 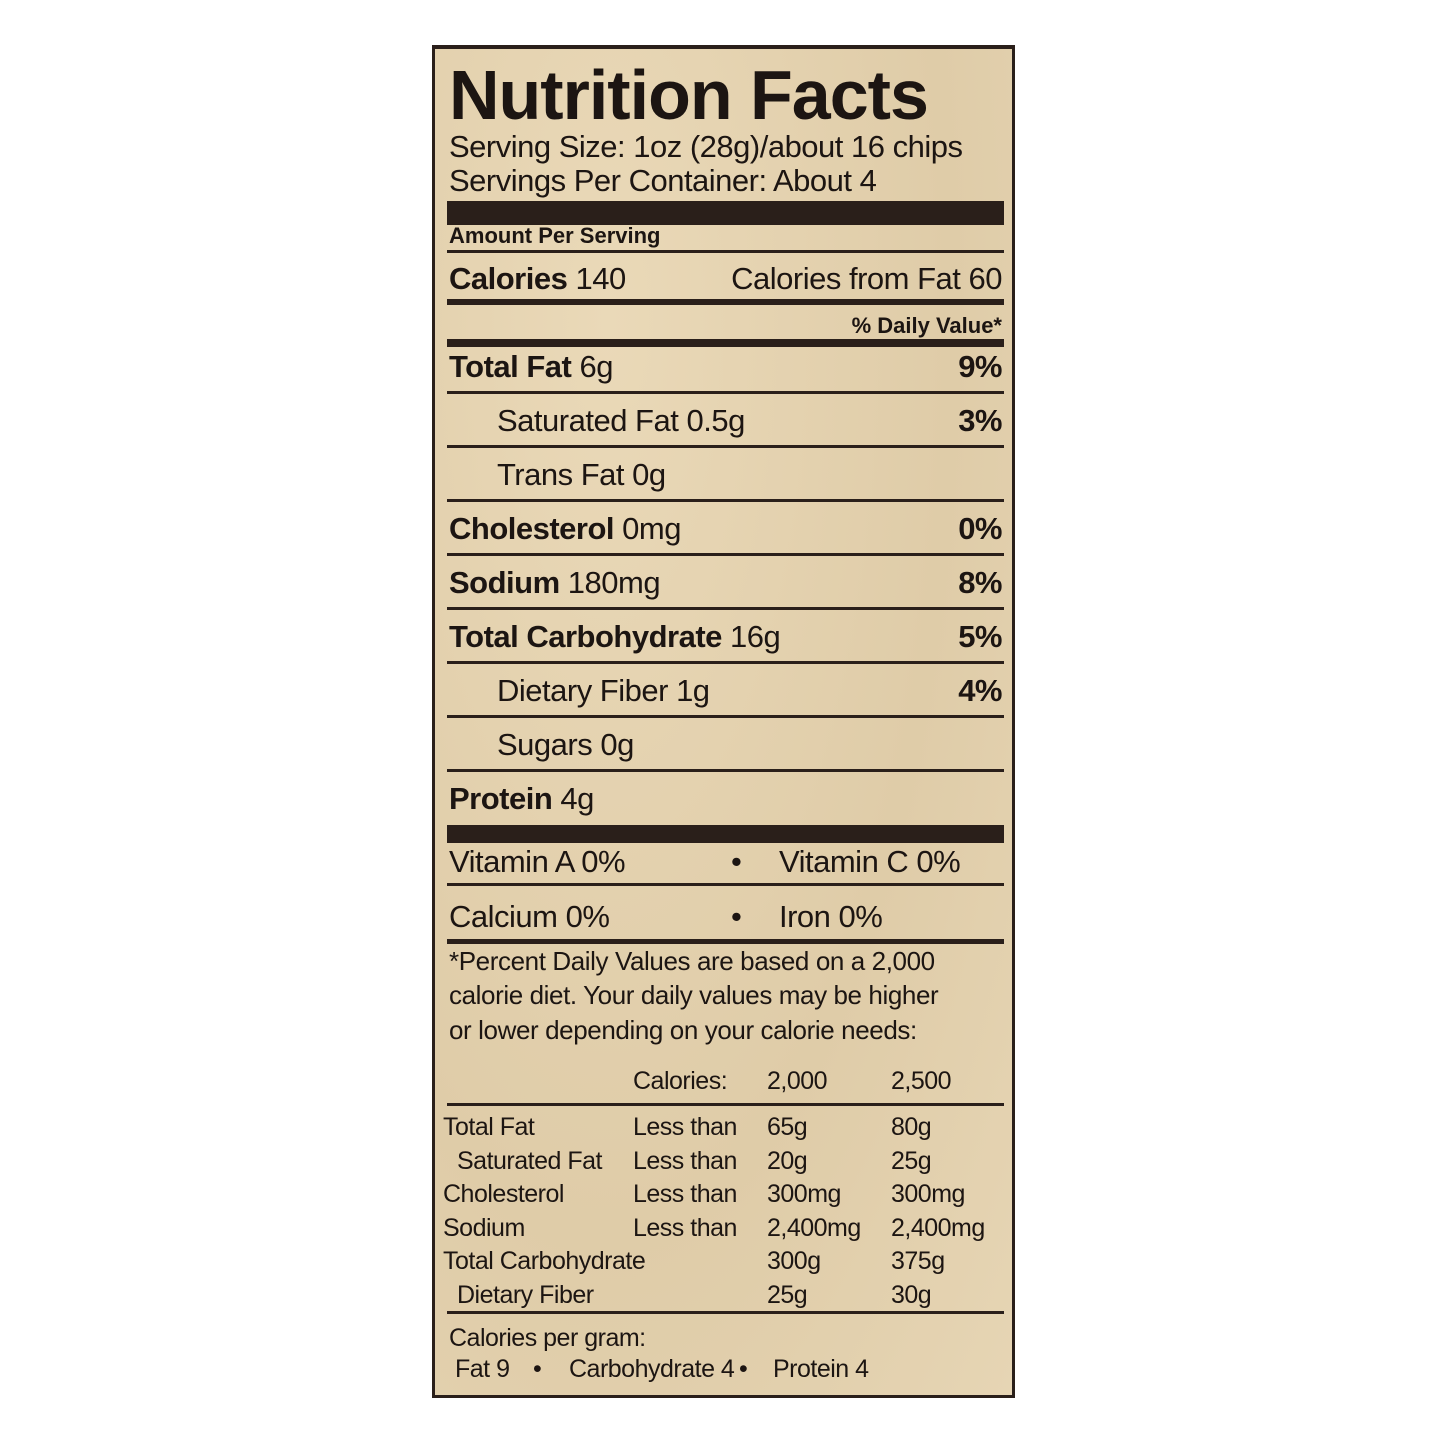 I want to click on vitamin-row: Vitamin A 0% • Vitamin C 0%, so click(x=725, y=862).